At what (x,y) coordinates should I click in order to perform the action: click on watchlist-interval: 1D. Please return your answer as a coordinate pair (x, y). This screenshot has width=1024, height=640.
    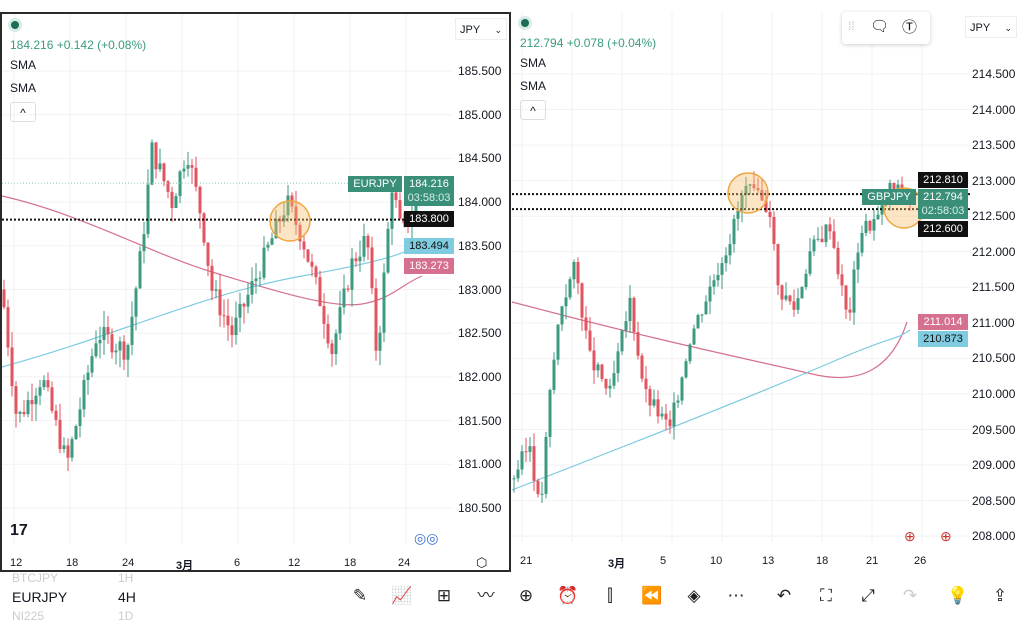
    Looking at the image, I should click on (126, 616).